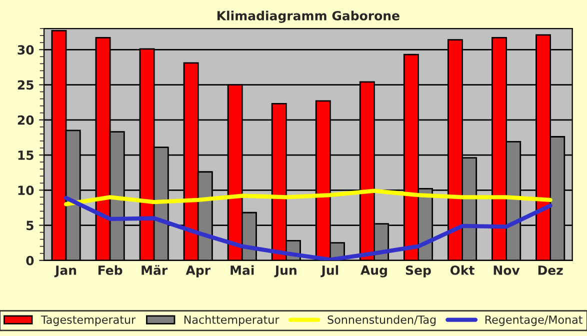  I want to click on chart-title: Klimadiagramm Gaborone, so click(308, 16).